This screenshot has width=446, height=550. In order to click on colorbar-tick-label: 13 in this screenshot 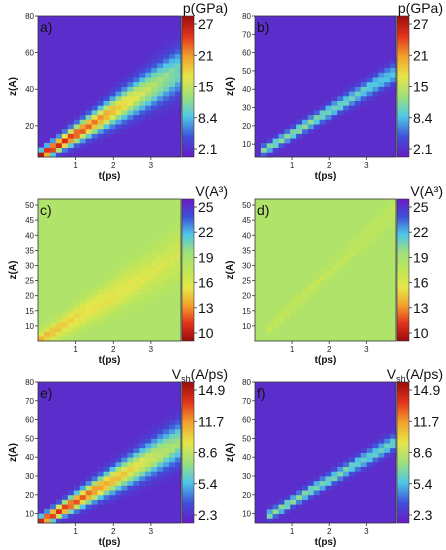, I will do `click(421, 308)`.